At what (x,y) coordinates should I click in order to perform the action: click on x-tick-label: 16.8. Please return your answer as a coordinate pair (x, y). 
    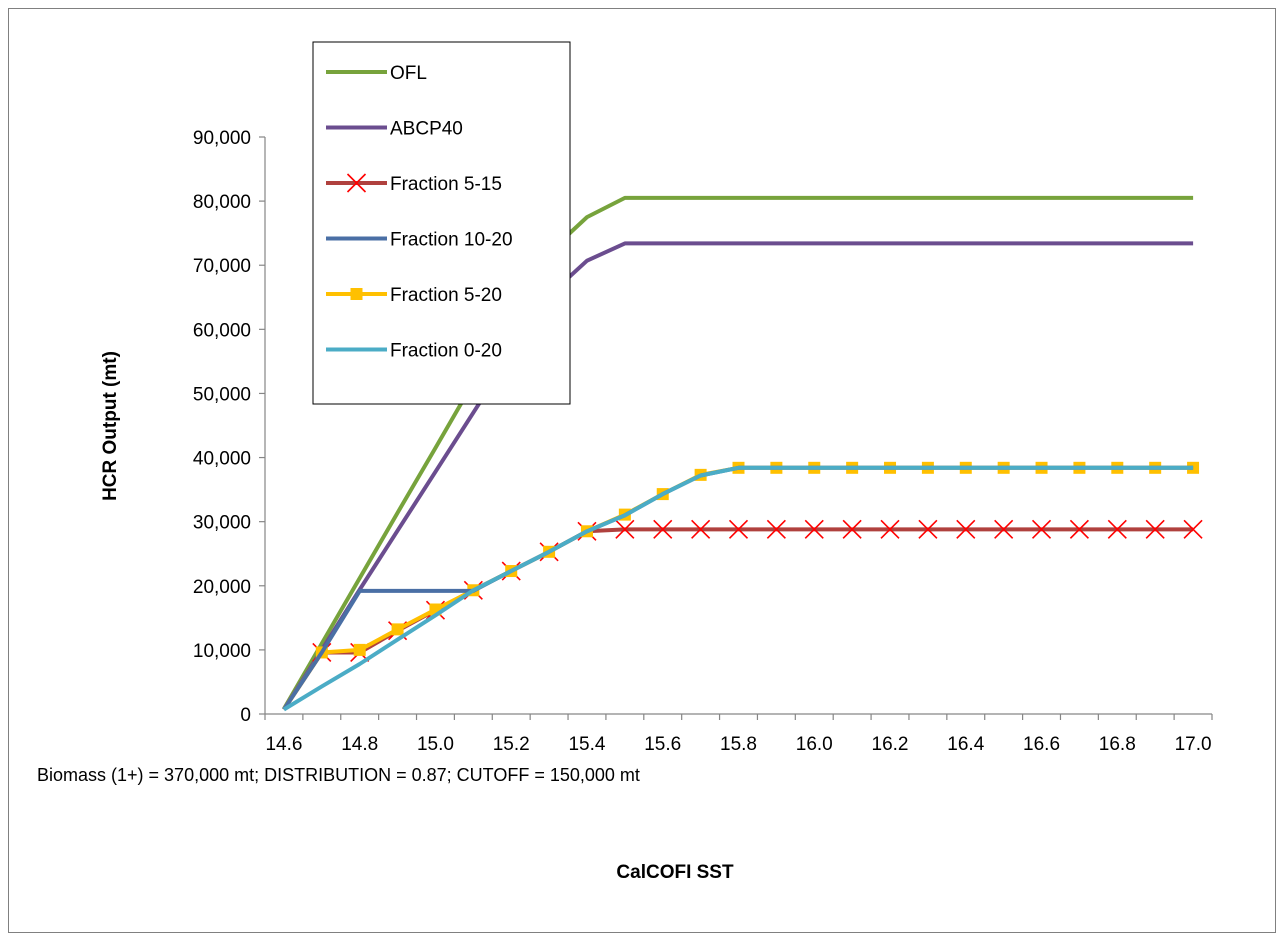
    Looking at the image, I should click on (1117, 744).